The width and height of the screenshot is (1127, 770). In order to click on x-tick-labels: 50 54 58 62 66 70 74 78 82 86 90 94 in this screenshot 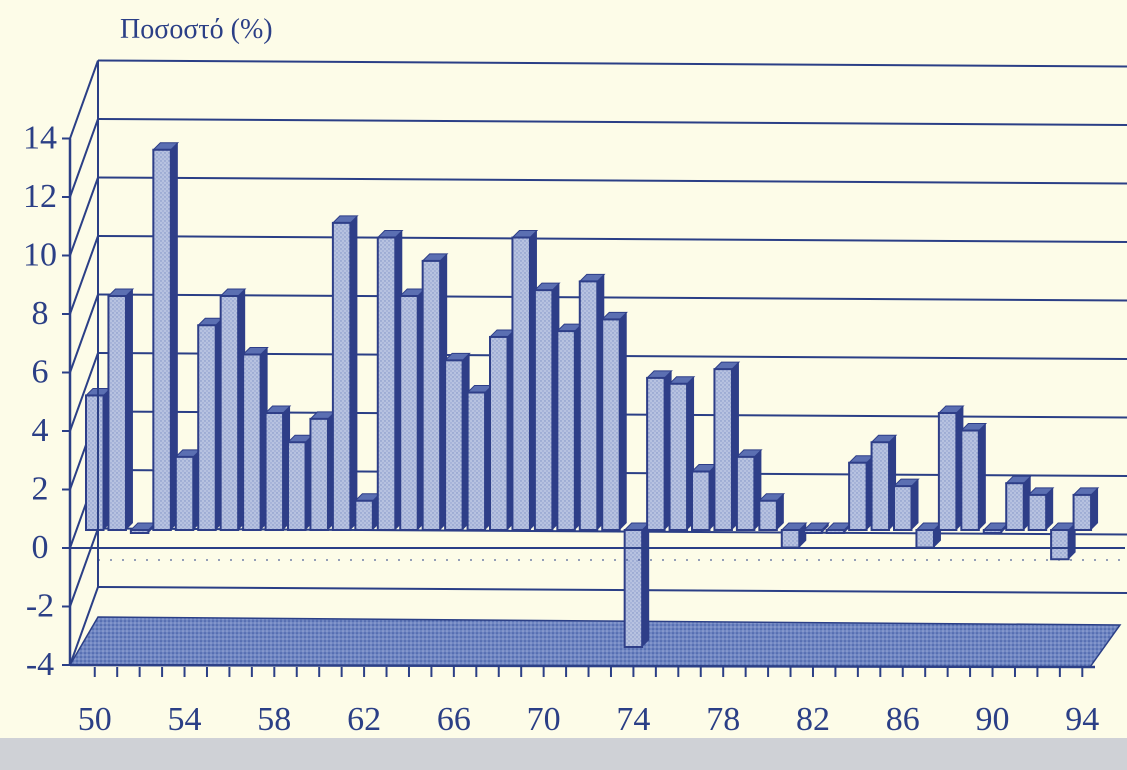, I will do `click(589, 719)`.